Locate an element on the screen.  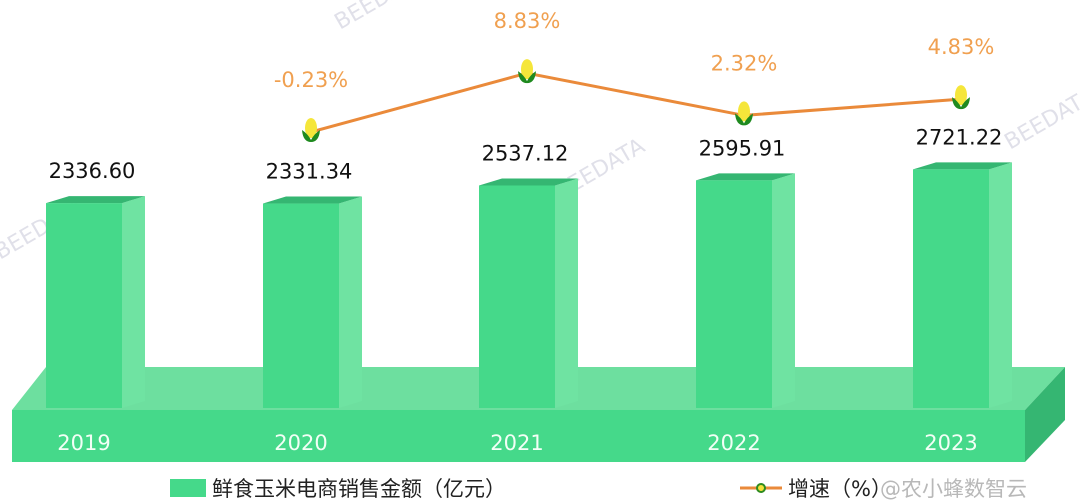
bar-2021: 2537.12 is located at coordinates (528, 274).